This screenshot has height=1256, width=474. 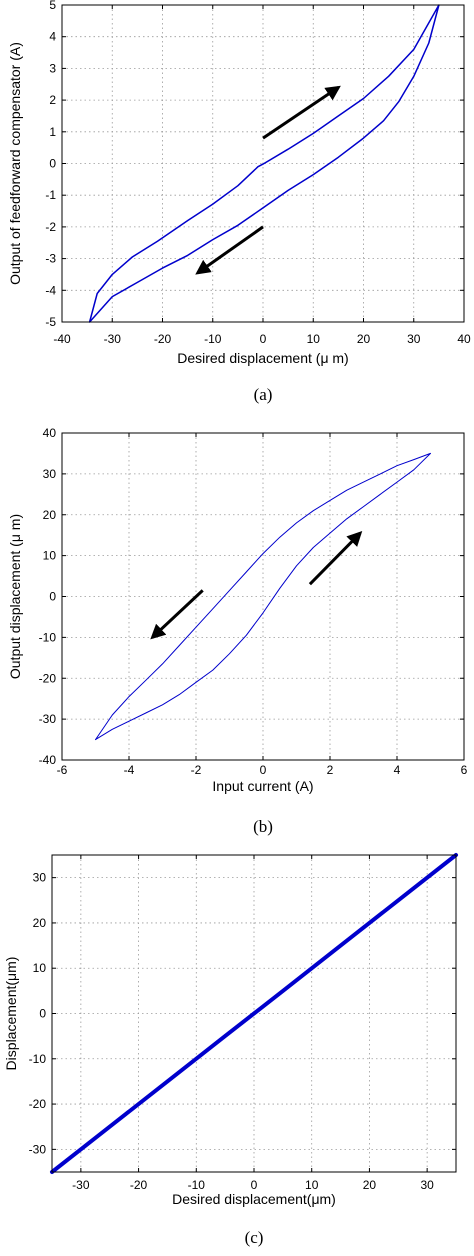 What do you see at coordinates (48, 596) in the screenshot?
I see `y-tick-labels: -40 -30 -20 -10 0 10 20 30 40` at bounding box center [48, 596].